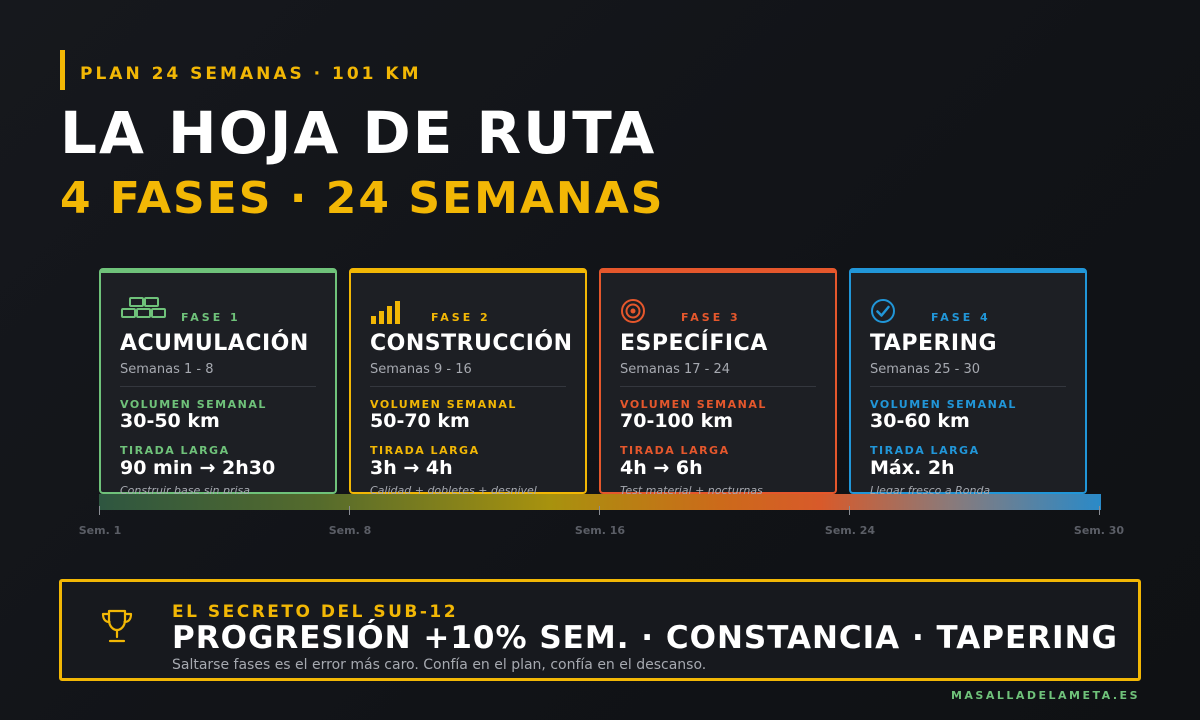 This screenshot has height=720, width=1200. I want to click on timeline-tick-label: Sem. 30, so click(1099, 530).